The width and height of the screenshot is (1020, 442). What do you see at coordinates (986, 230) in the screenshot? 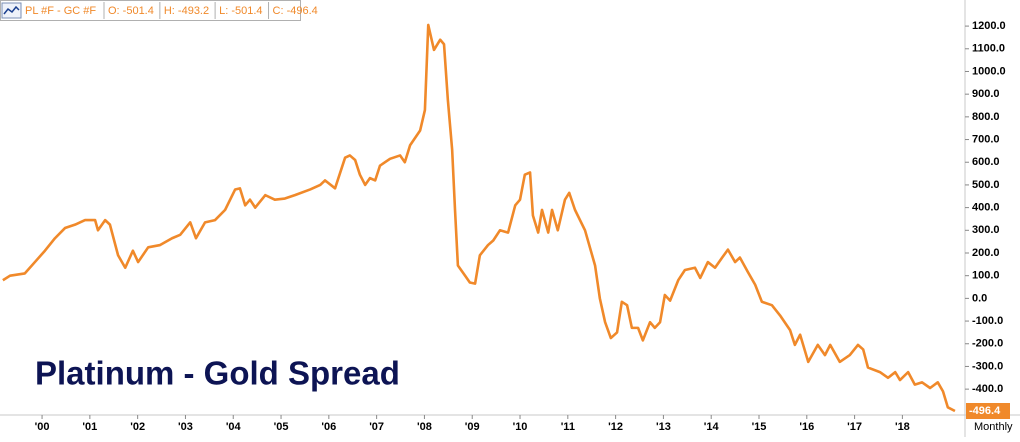
I see `y-tick-label: 300.0` at bounding box center [986, 230].